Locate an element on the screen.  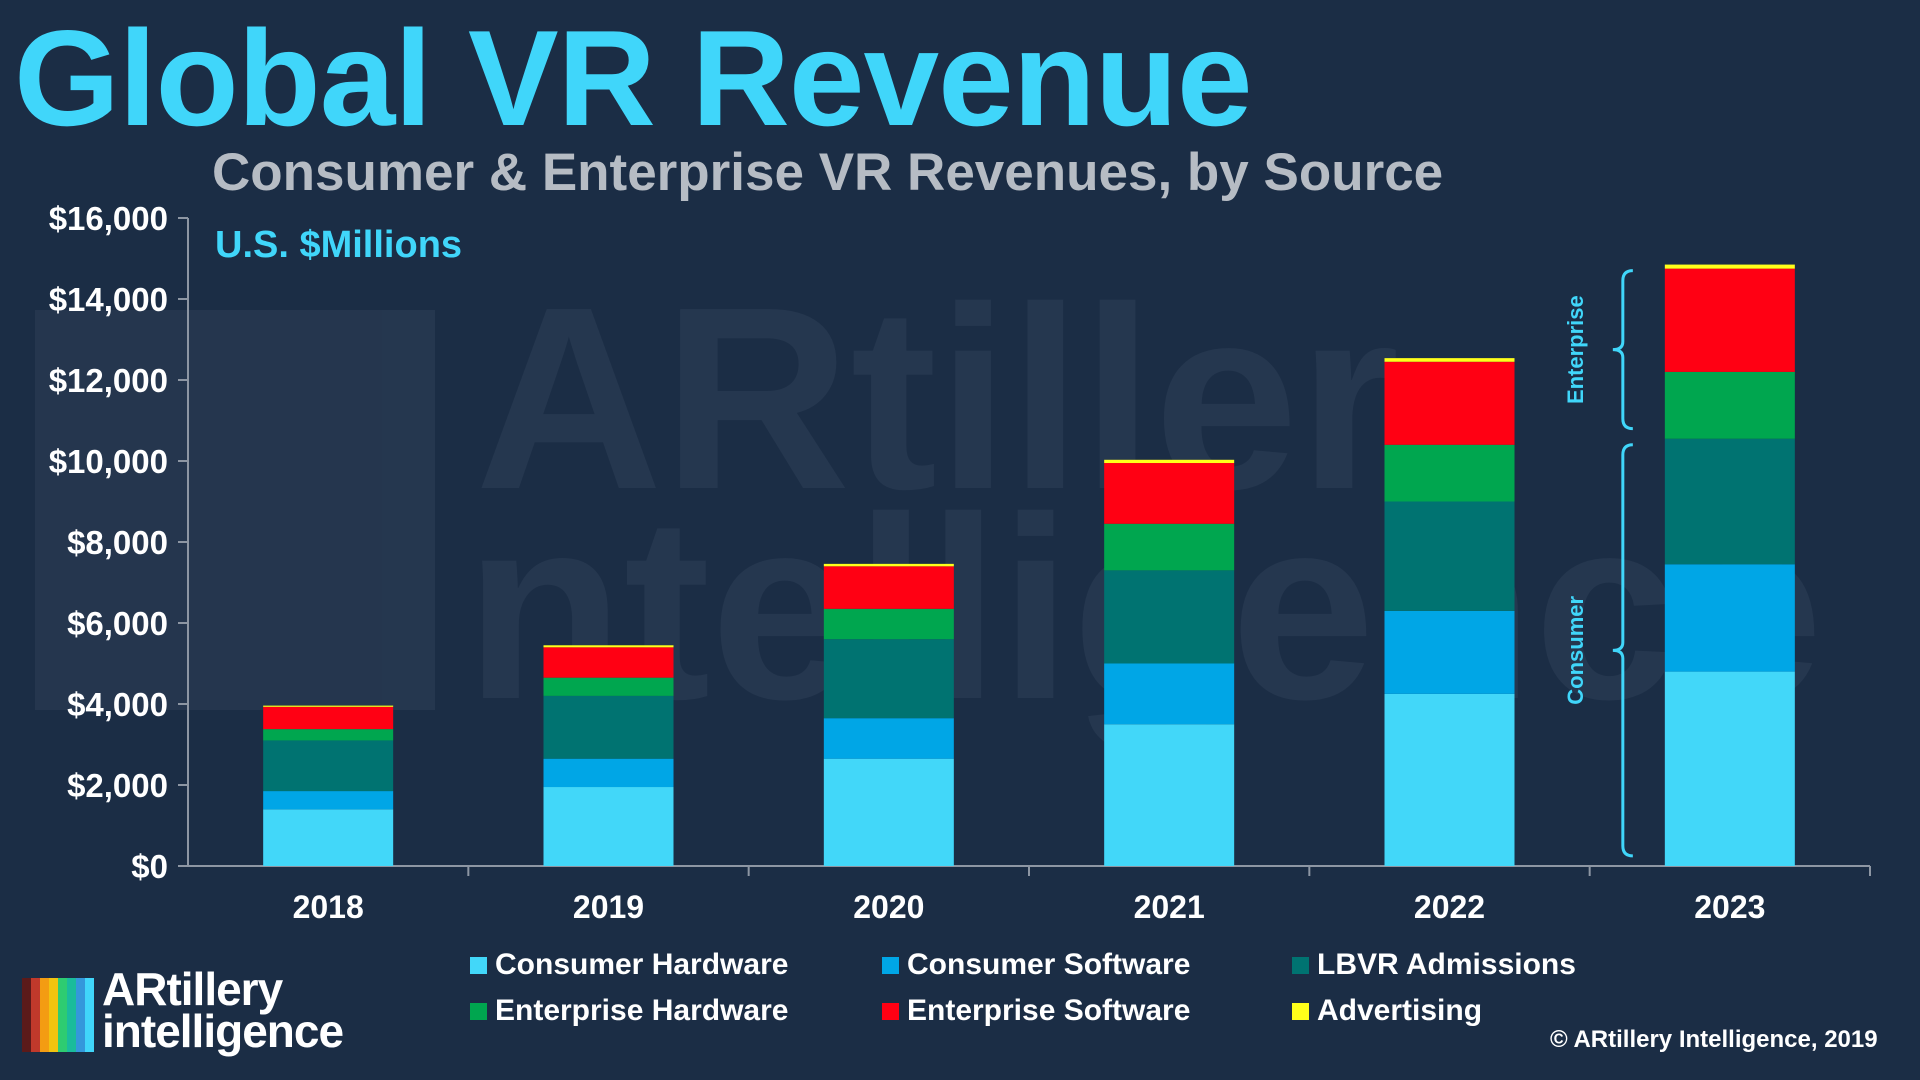
legend-item: LBVR Admissions is located at coordinates (1434, 965).